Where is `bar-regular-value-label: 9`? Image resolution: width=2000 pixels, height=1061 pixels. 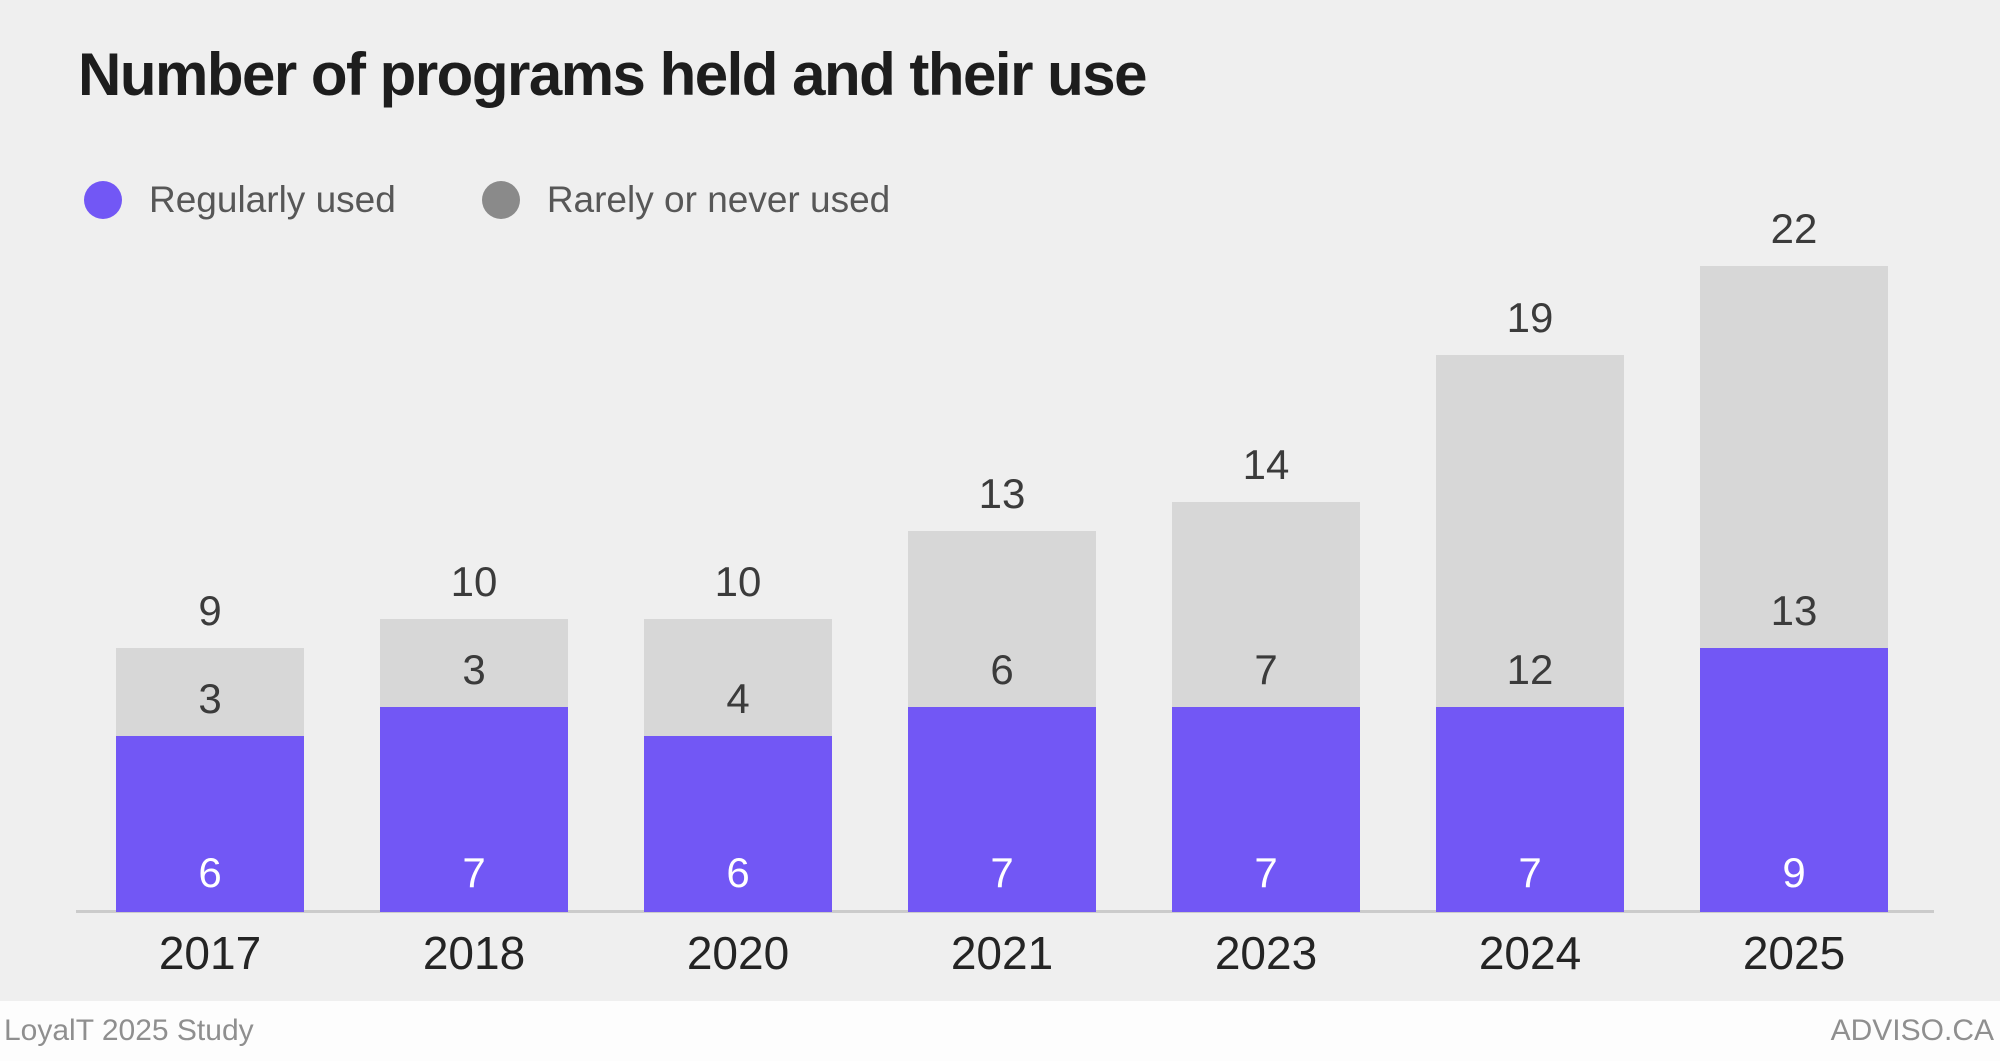
bar-regular-value-label: 9 is located at coordinates (1794, 872).